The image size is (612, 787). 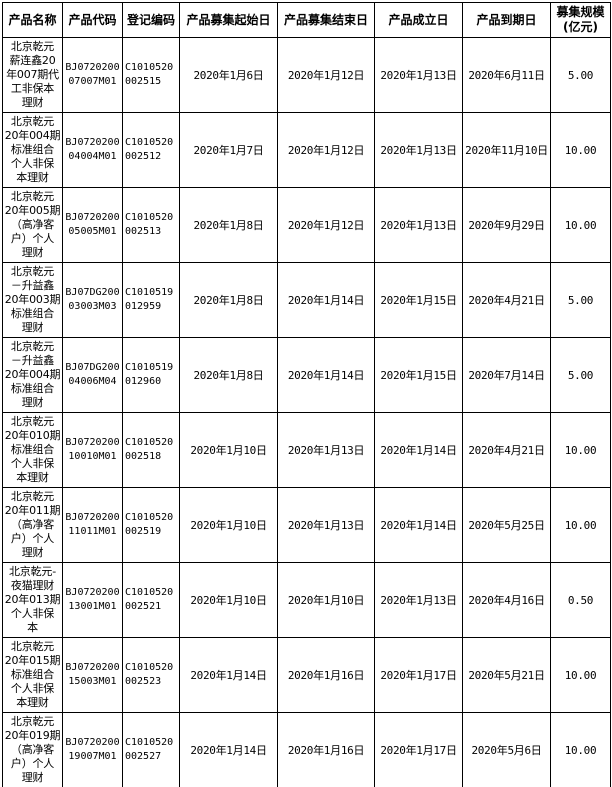 What do you see at coordinates (92, 225) in the screenshot?
I see `cell-product-code: BJ0720200 05005M01` at bounding box center [92, 225].